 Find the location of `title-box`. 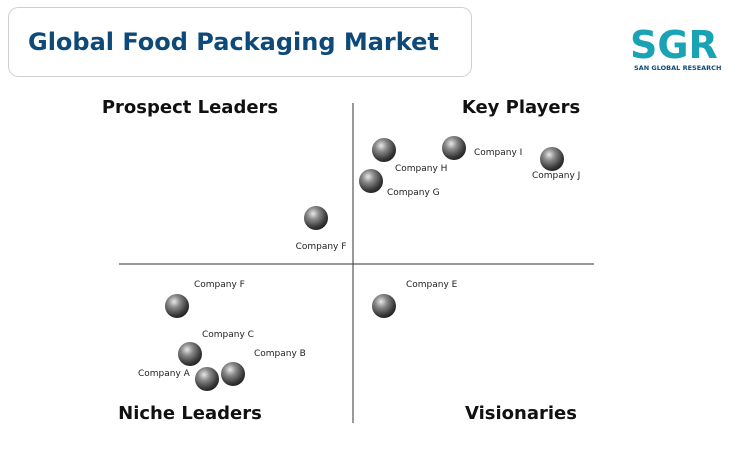

title-box is located at coordinates (240, 42).